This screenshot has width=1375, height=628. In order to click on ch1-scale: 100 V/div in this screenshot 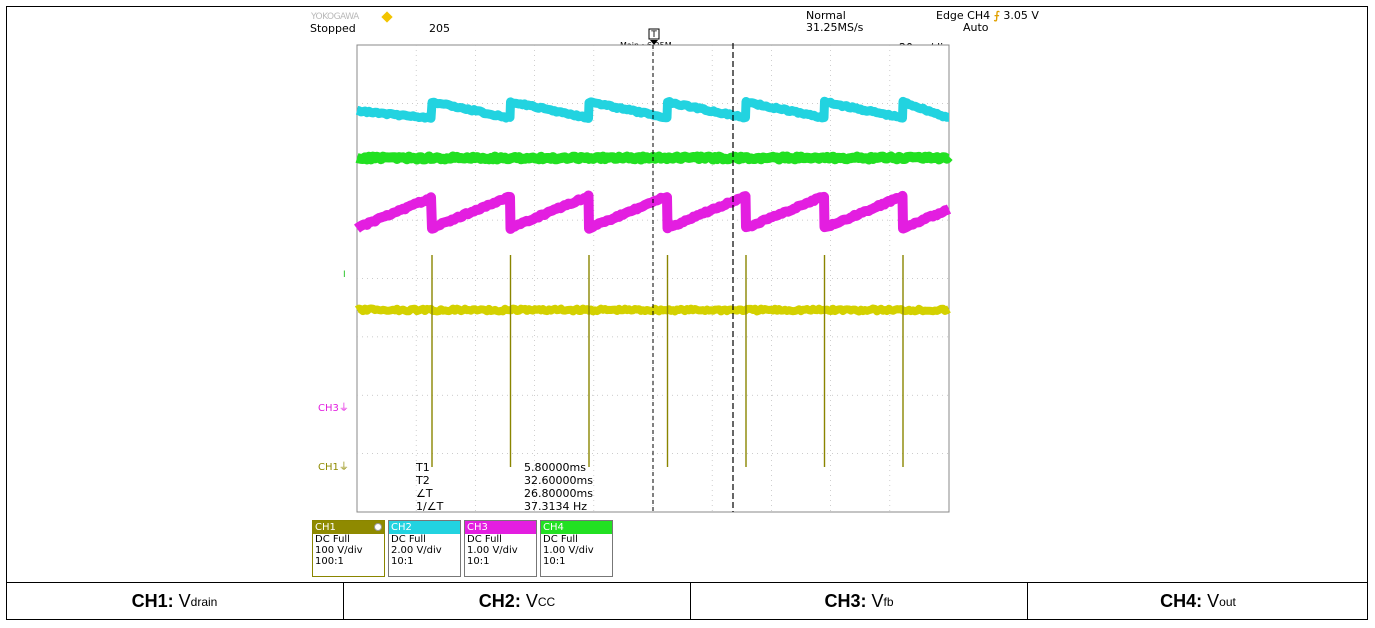, I will do `click(339, 550)`.